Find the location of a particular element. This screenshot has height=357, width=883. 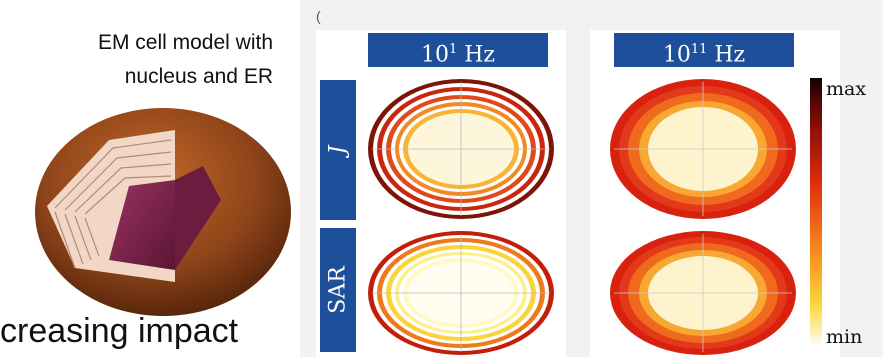

field-map-sar-low is located at coordinates (461, 293).